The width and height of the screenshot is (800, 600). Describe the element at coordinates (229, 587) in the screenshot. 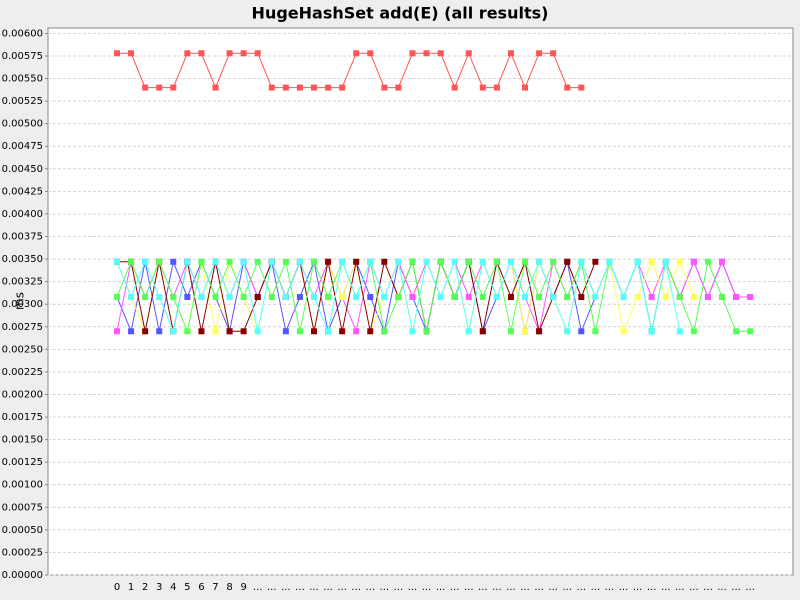

I see `x-tick-label: 8` at that location.